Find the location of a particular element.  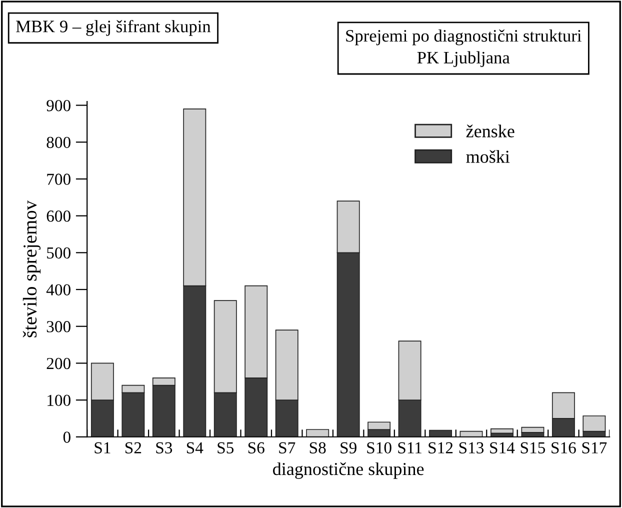

x-tick-label: S15 is located at coordinates (533, 448).